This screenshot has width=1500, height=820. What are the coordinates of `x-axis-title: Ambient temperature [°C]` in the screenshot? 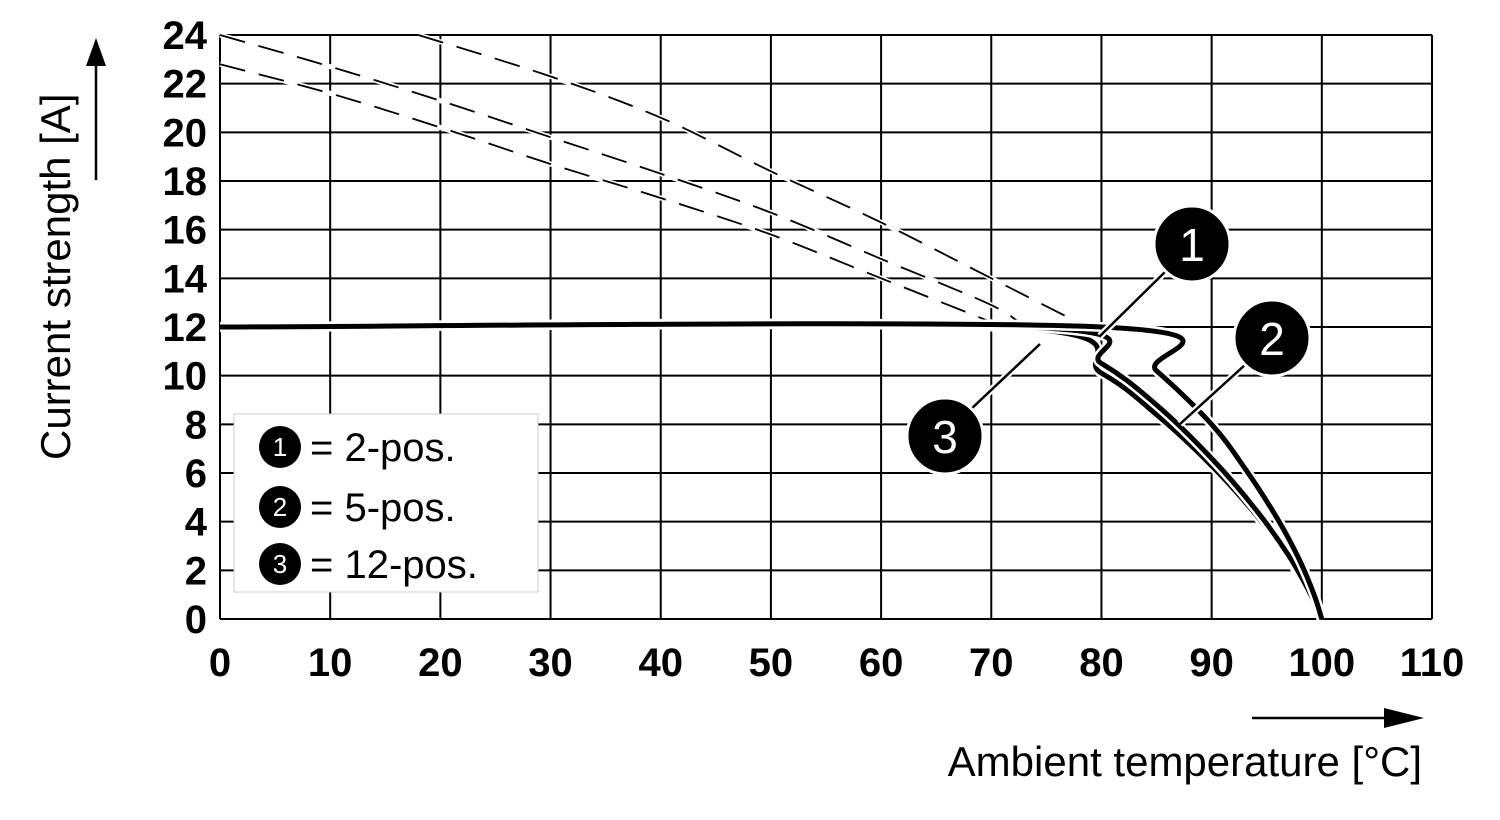 It's located at (1185, 761).